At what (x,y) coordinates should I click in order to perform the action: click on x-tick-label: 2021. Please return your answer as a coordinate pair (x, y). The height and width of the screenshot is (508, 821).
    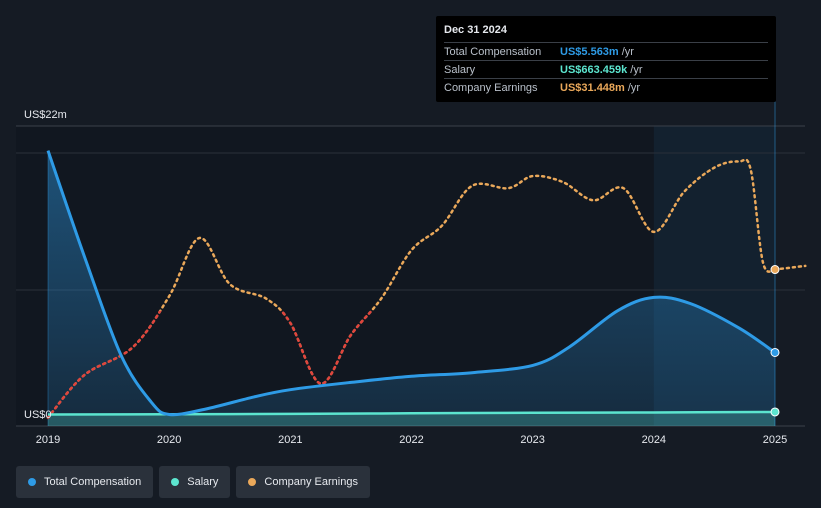
    Looking at the image, I should click on (290, 440).